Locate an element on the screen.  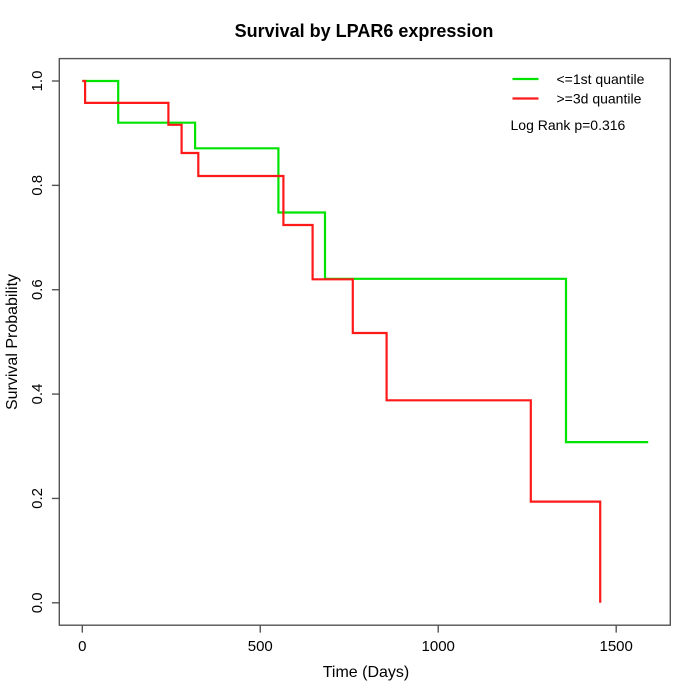
y-tick-label: 0.6 is located at coordinates (37, 289).